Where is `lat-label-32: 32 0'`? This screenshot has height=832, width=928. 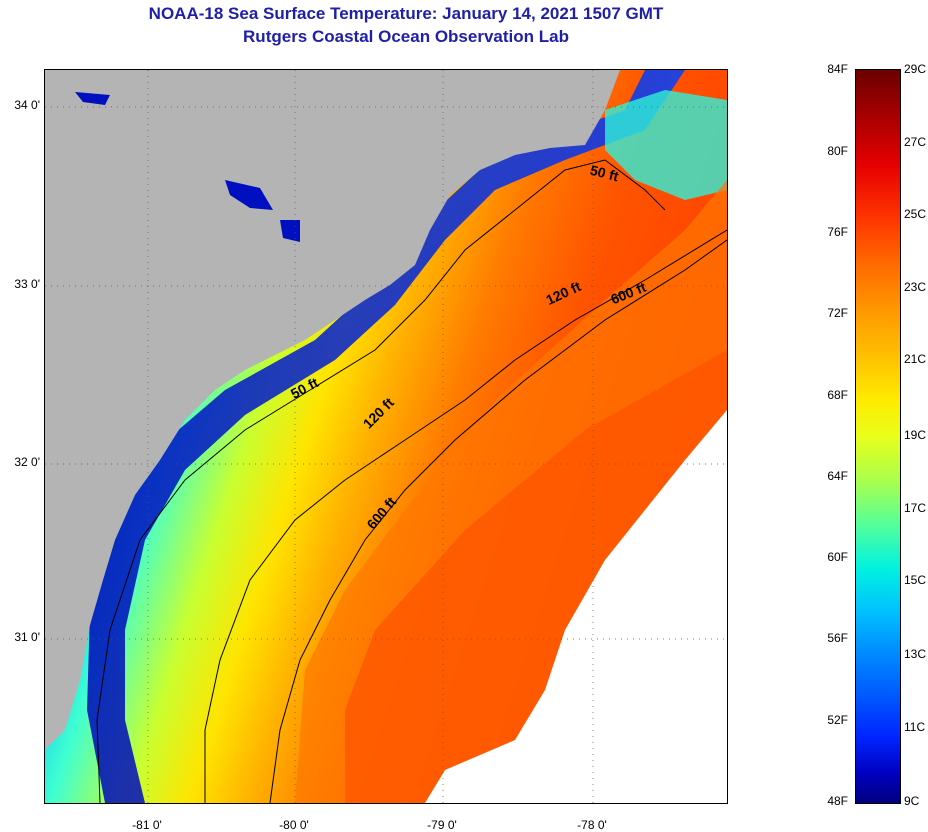
lat-label-32: 32 0' is located at coordinates (27, 462).